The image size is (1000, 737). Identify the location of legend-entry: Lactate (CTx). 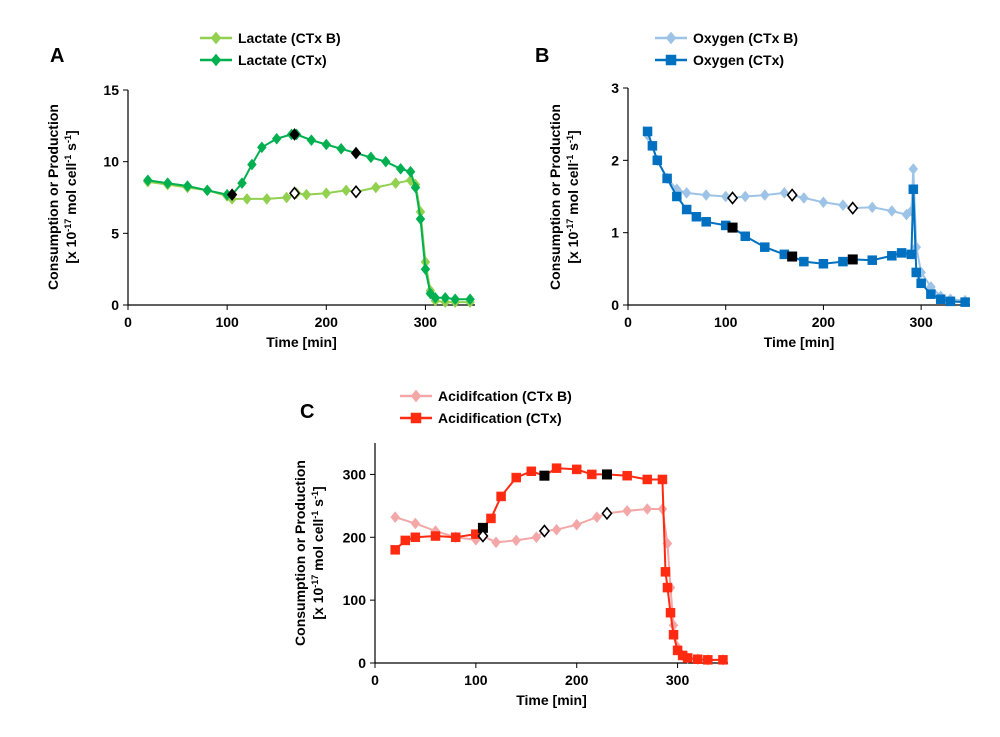
(263, 60).